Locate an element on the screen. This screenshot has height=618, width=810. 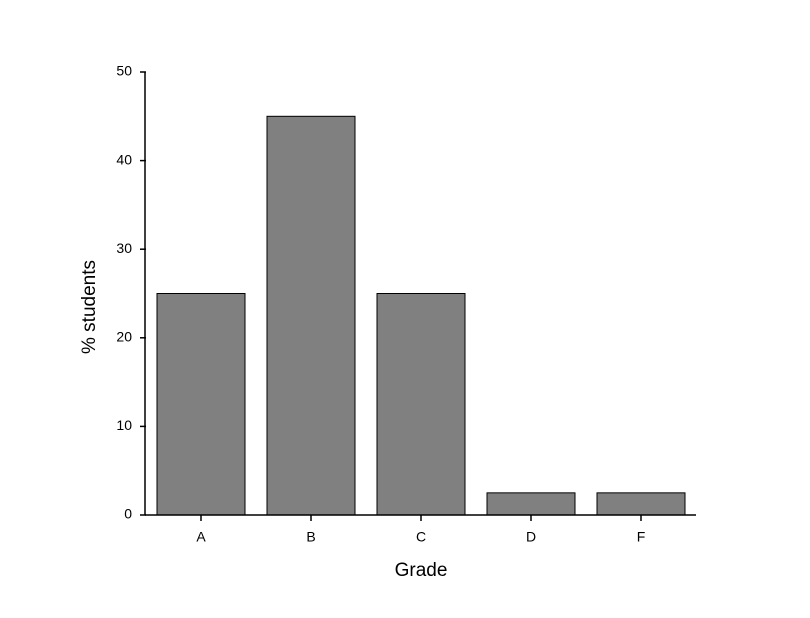
x-tick-label: F is located at coordinates (641, 537).